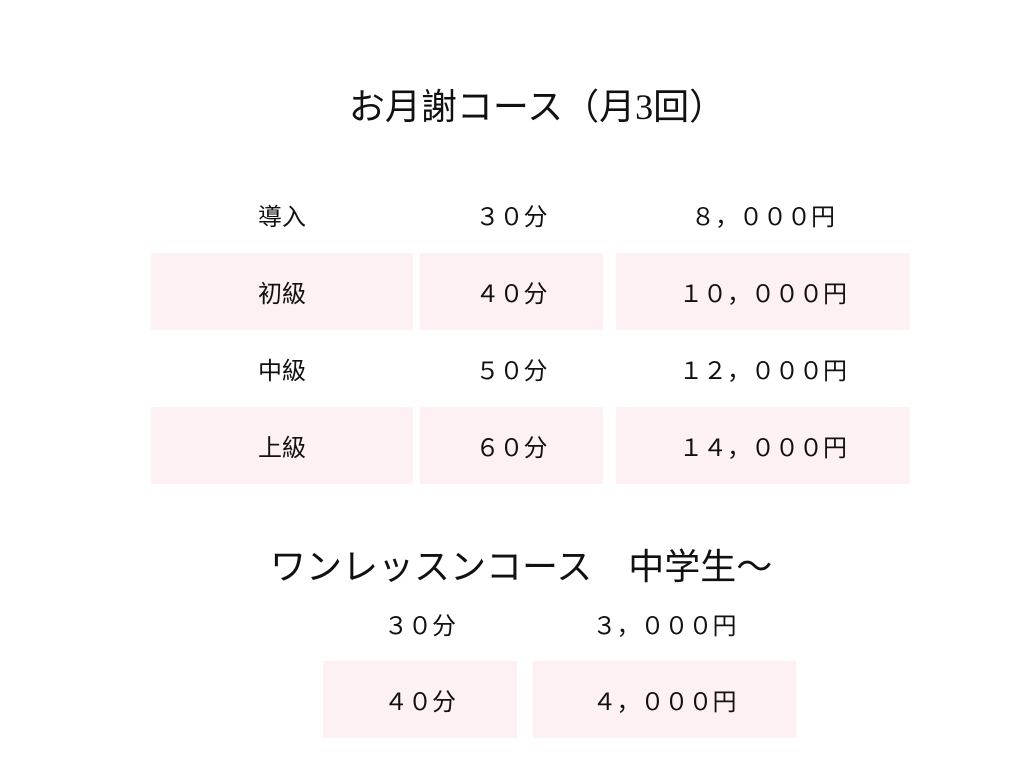 This screenshot has height=768, width=1024. Describe the element at coordinates (763, 218) in the screenshot. I see `price-cell: ８，０００円` at that location.